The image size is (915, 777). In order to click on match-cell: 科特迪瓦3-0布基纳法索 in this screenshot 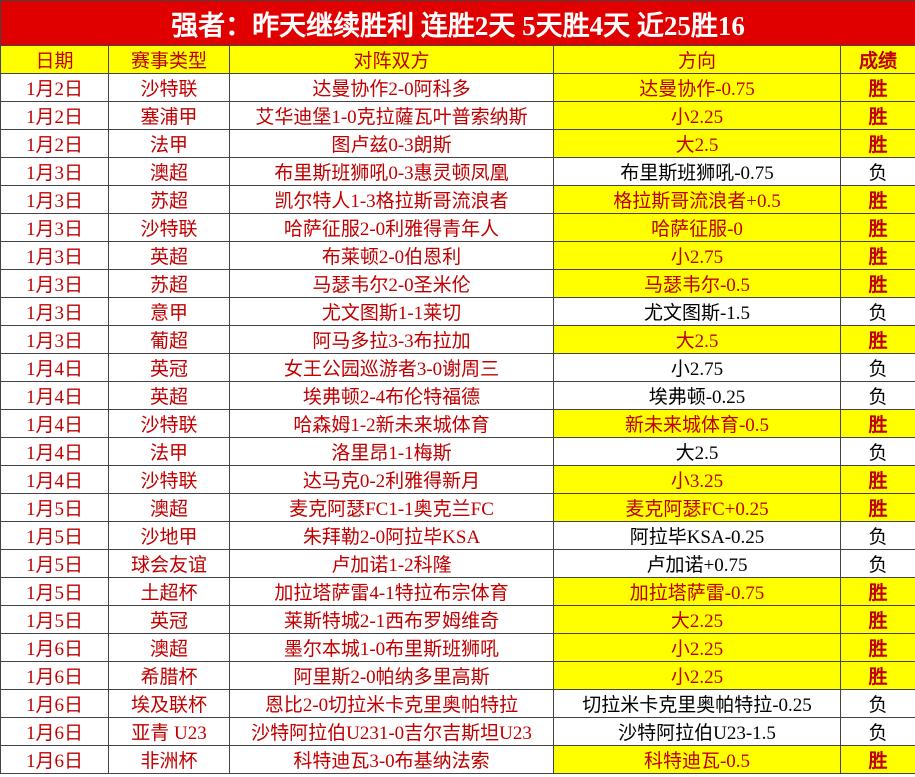, I will do `click(391, 759)`.